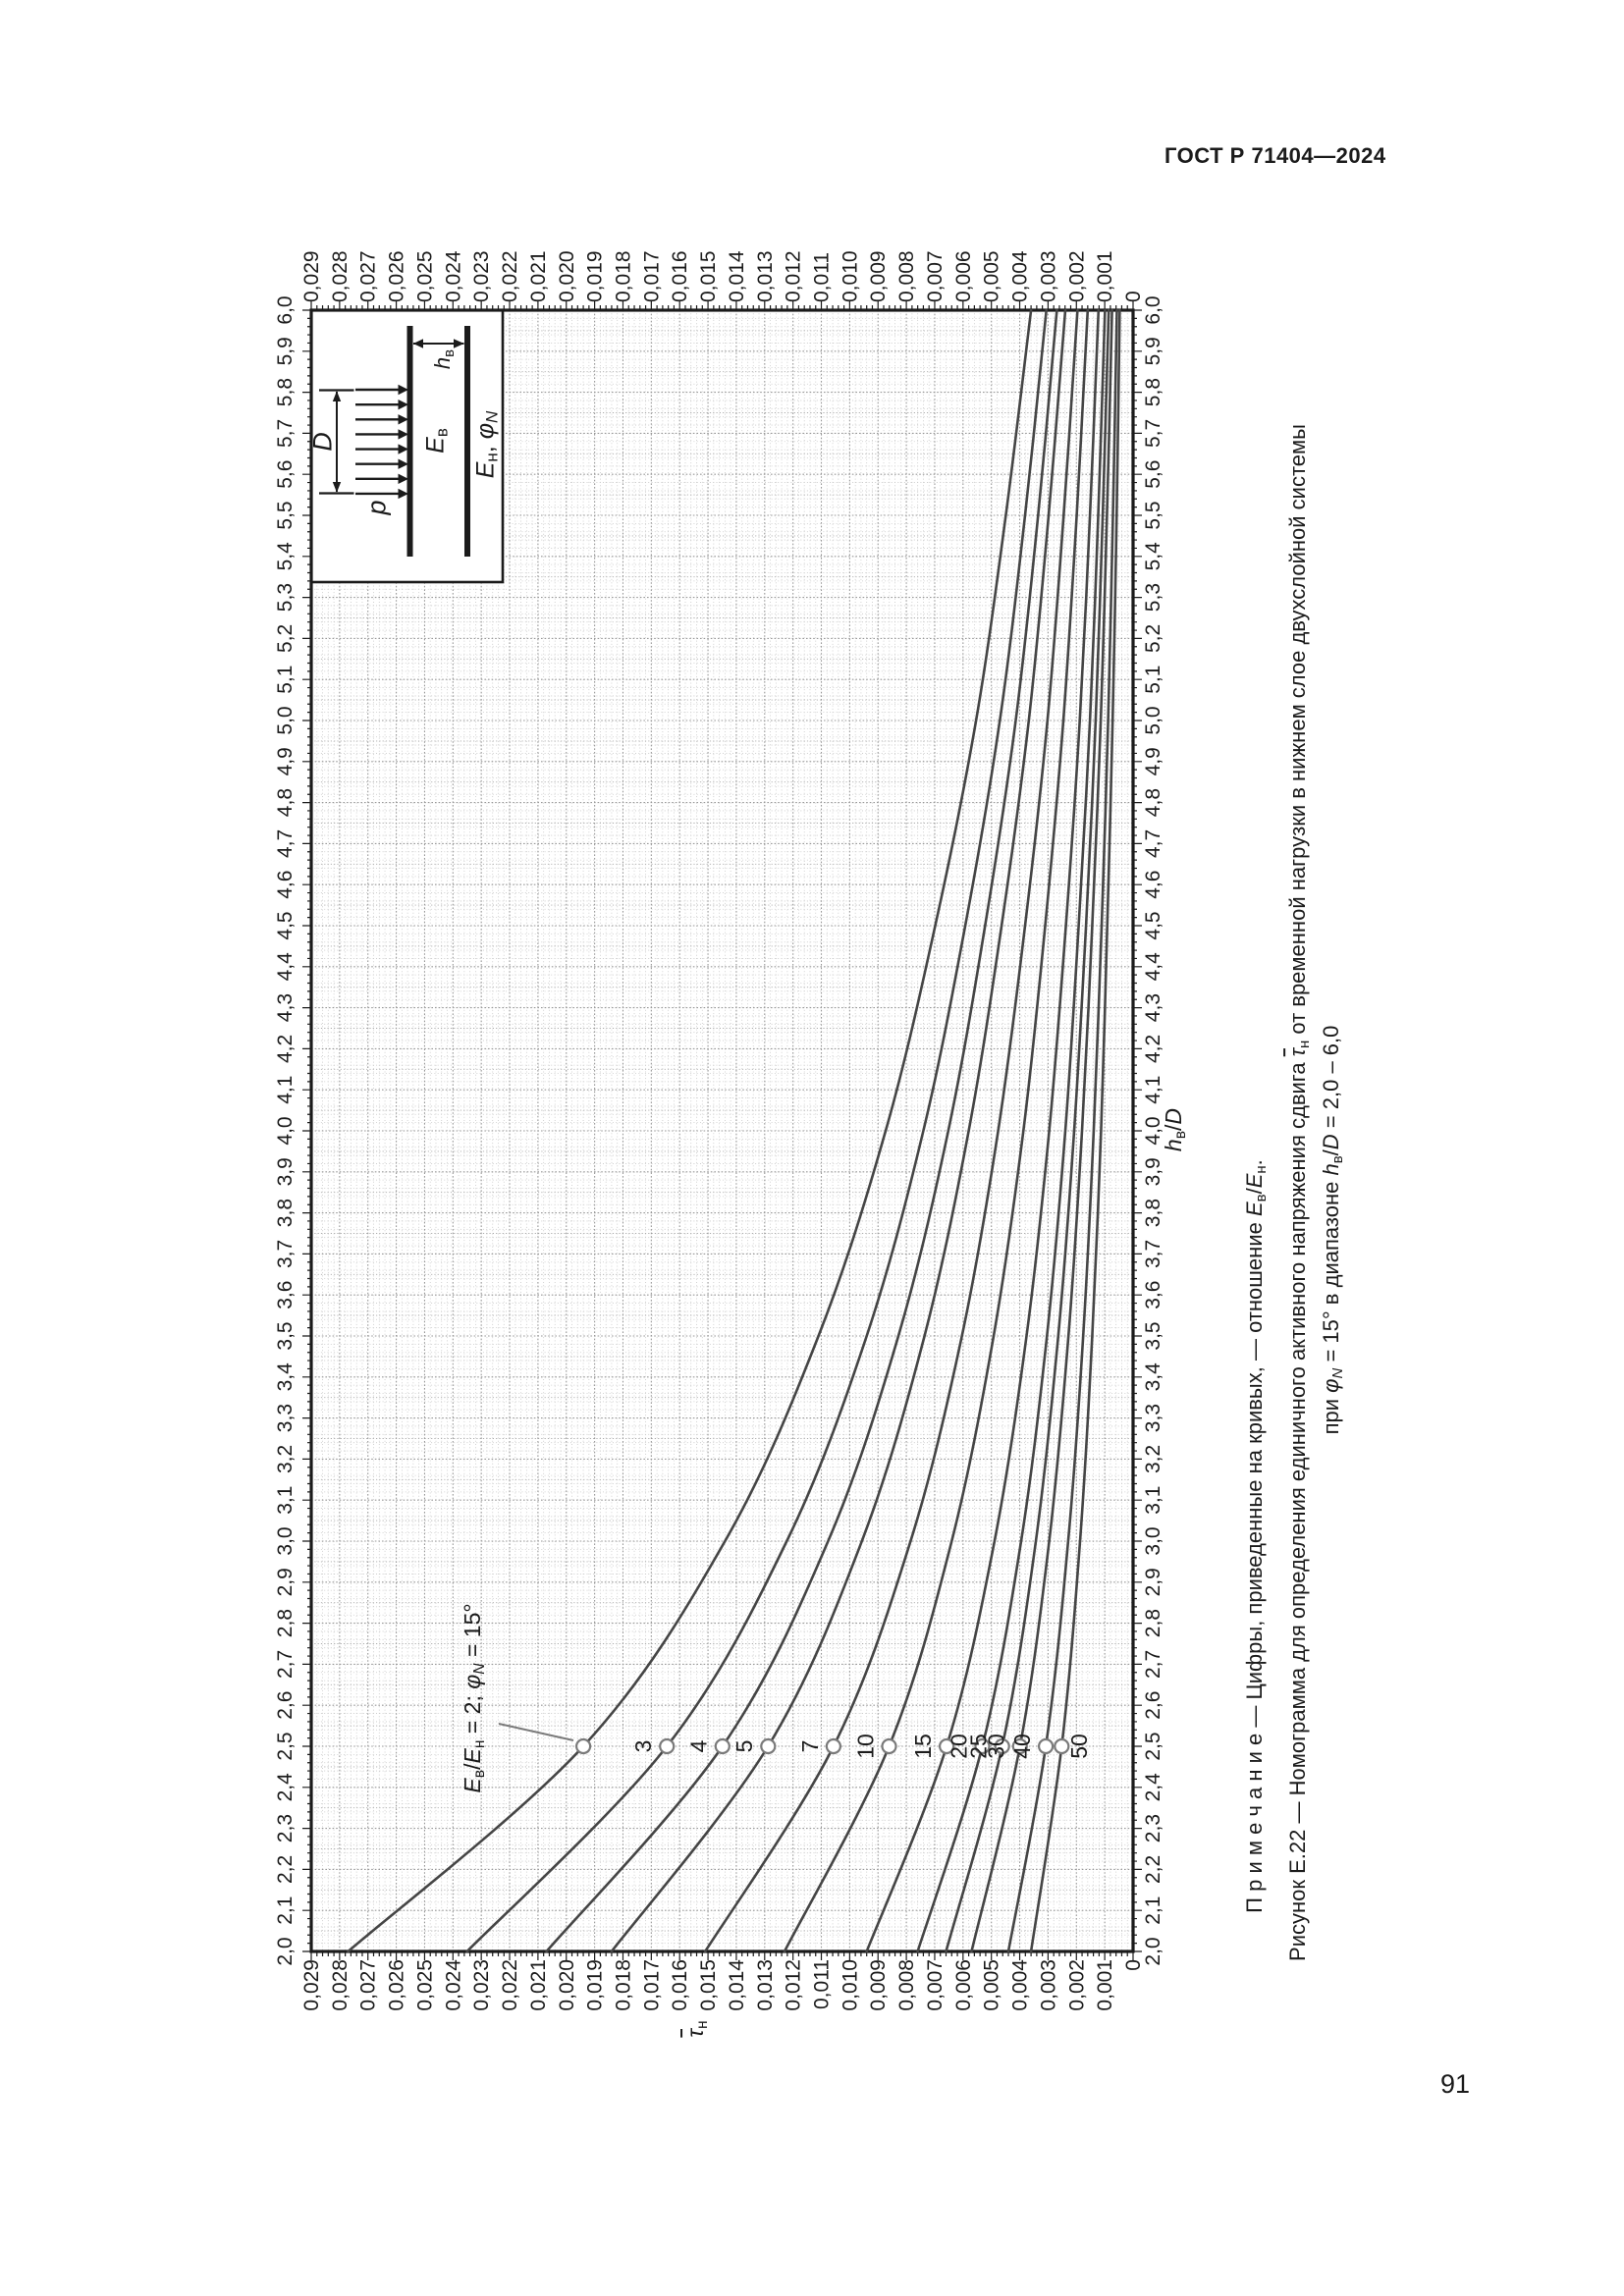 The height and width of the screenshot is (2296, 1624). What do you see at coordinates (1133, 297) in the screenshot?
I see `svg-text: 0` at bounding box center [1133, 297].